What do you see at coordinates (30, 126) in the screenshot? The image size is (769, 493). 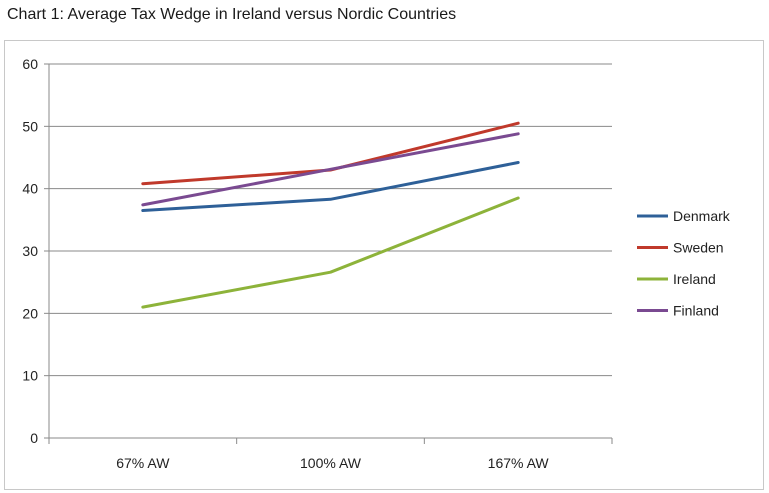 I see `y-tick-label: 50` at bounding box center [30, 126].